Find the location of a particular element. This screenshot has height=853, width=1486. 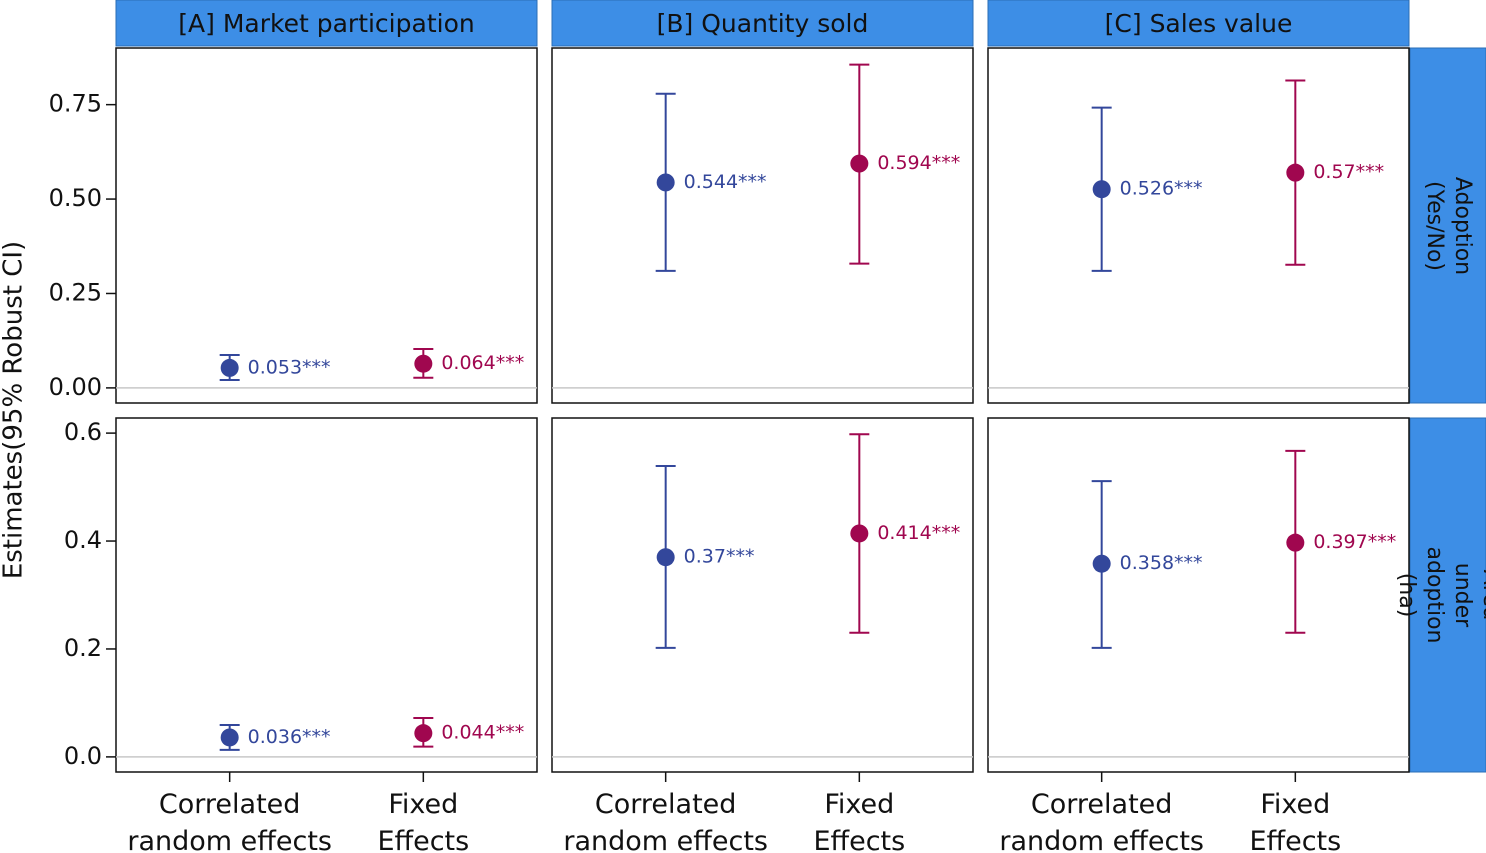

y-tick-label: 0.2 is located at coordinates (83, 648).